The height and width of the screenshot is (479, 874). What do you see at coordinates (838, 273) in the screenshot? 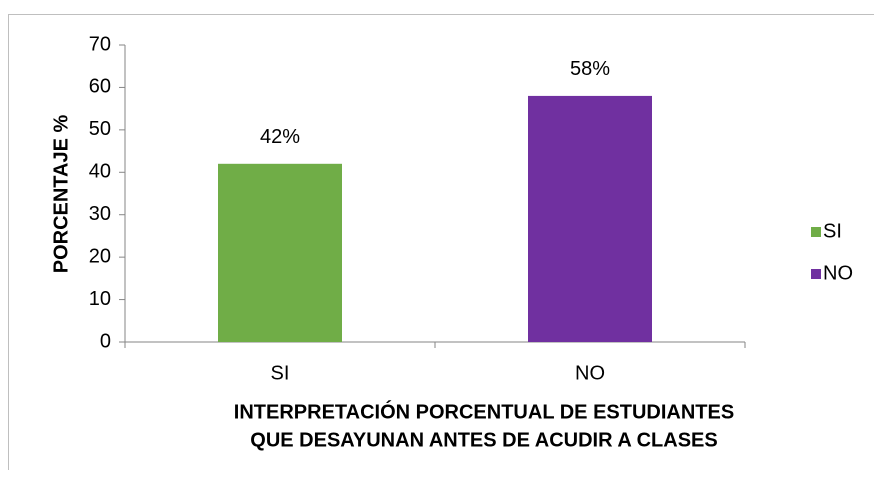
I see `legend-label: NO` at bounding box center [838, 273].